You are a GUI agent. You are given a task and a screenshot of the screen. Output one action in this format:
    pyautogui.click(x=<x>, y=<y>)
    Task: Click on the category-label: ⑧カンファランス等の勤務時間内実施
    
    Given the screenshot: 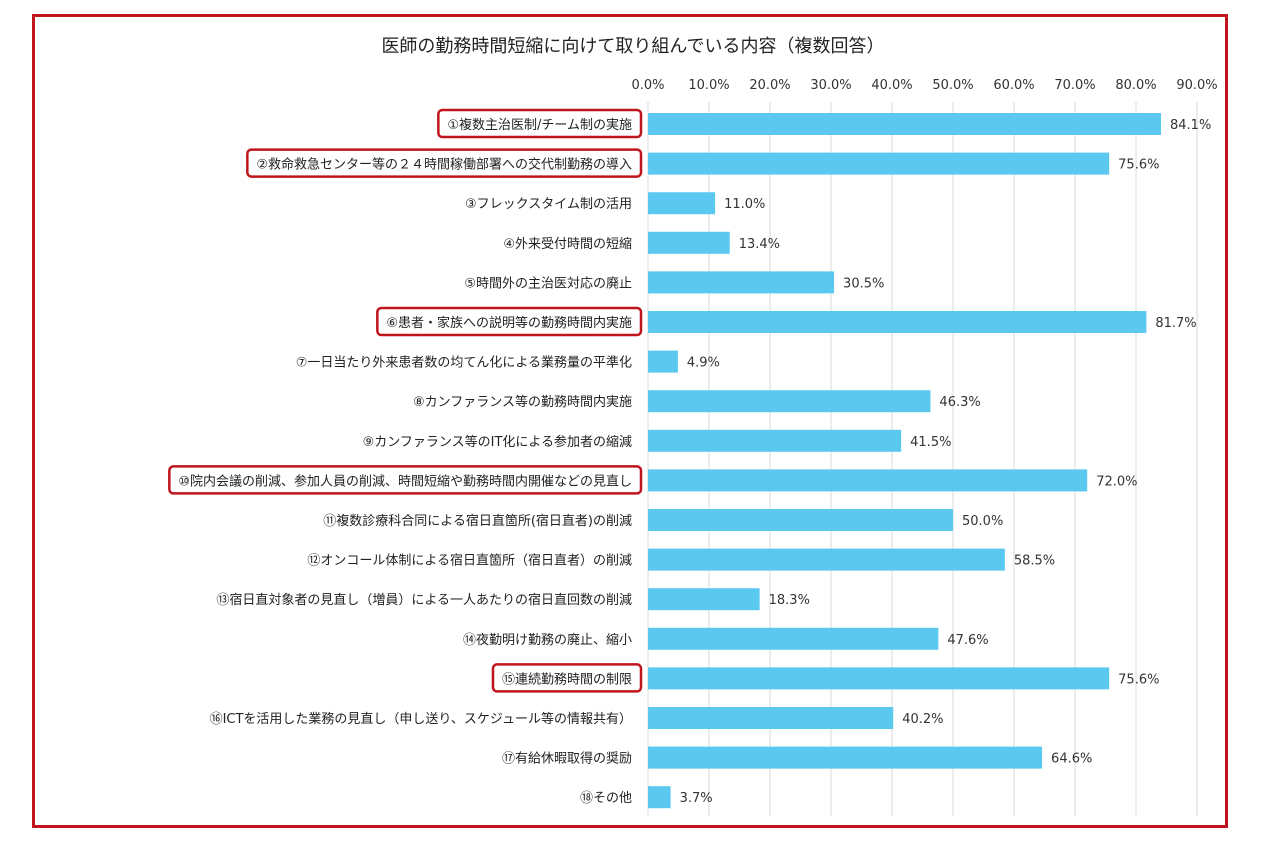 What is the action you would take?
    pyautogui.click(x=522, y=402)
    